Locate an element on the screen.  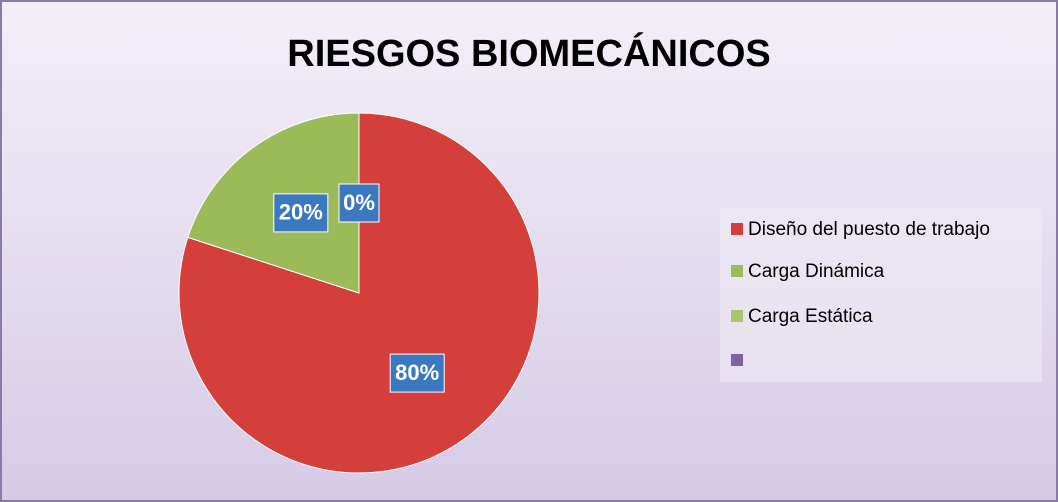
legend-box is located at coordinates (881, 295).